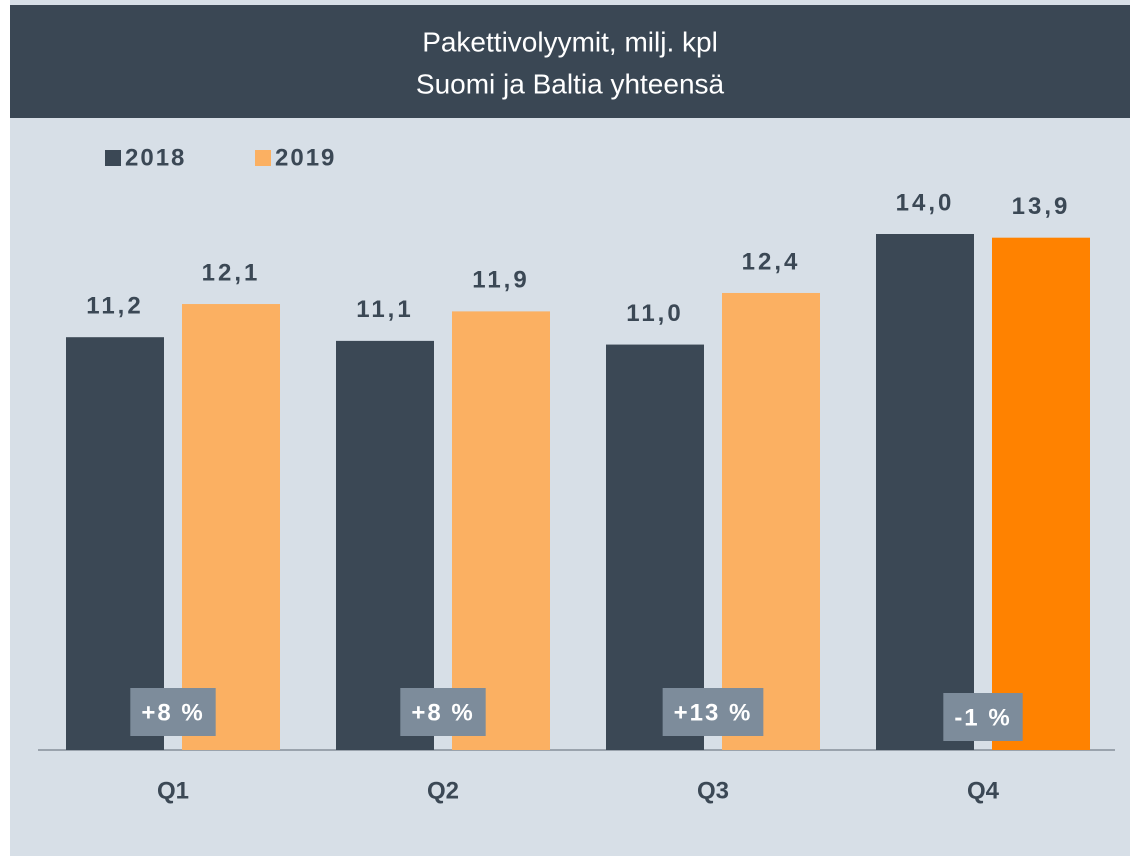 This screenshot has height=856, width=1130. I want to click on chart-title: Pakettivolyymit, milj. kpl, so click(570, 41).